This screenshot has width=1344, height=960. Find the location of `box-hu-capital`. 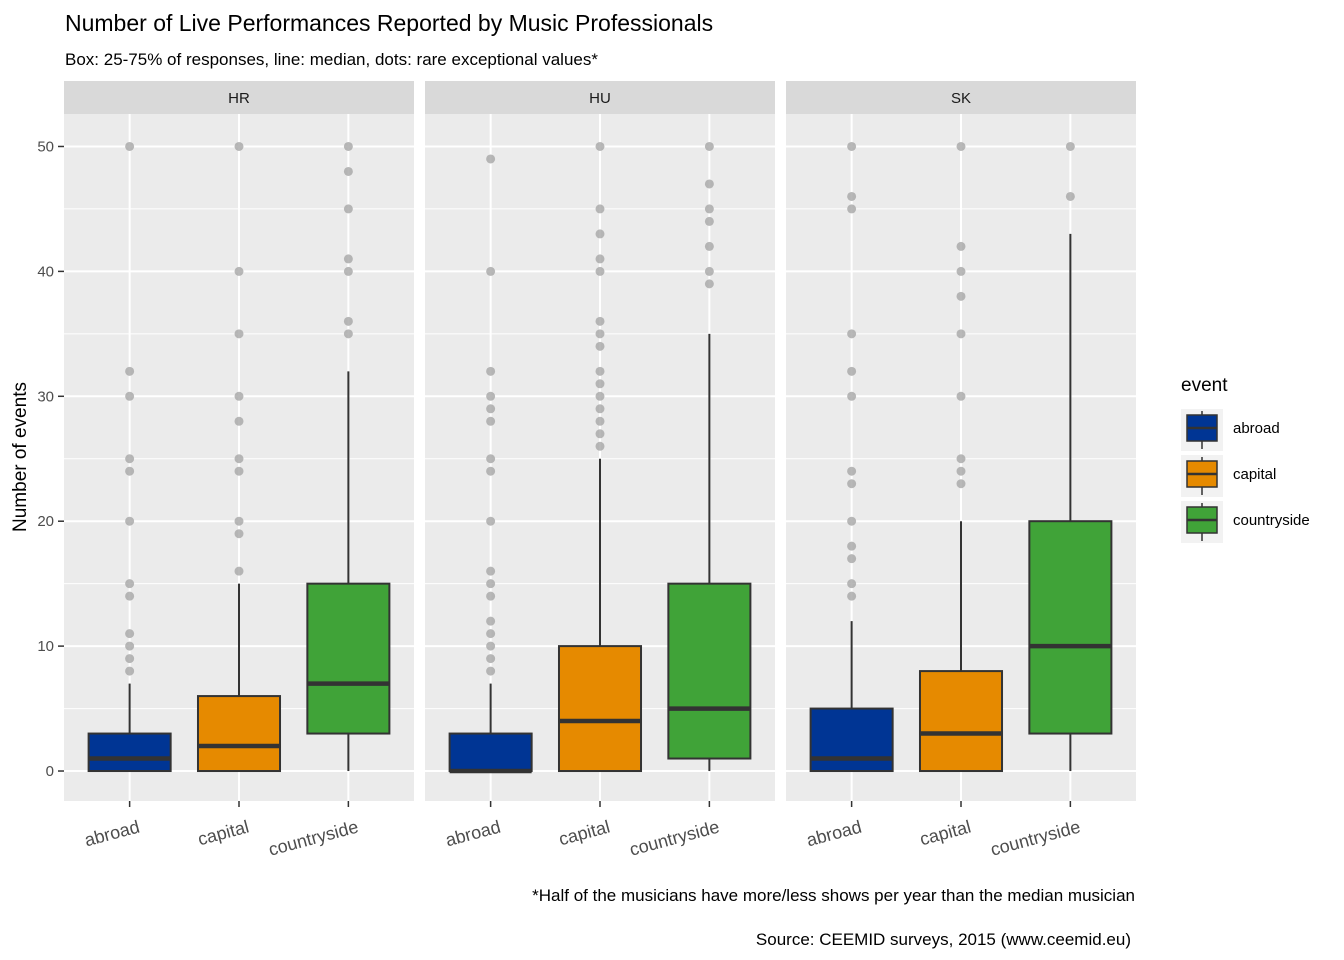

box-hu-capital is located at coordinates (600, 457).